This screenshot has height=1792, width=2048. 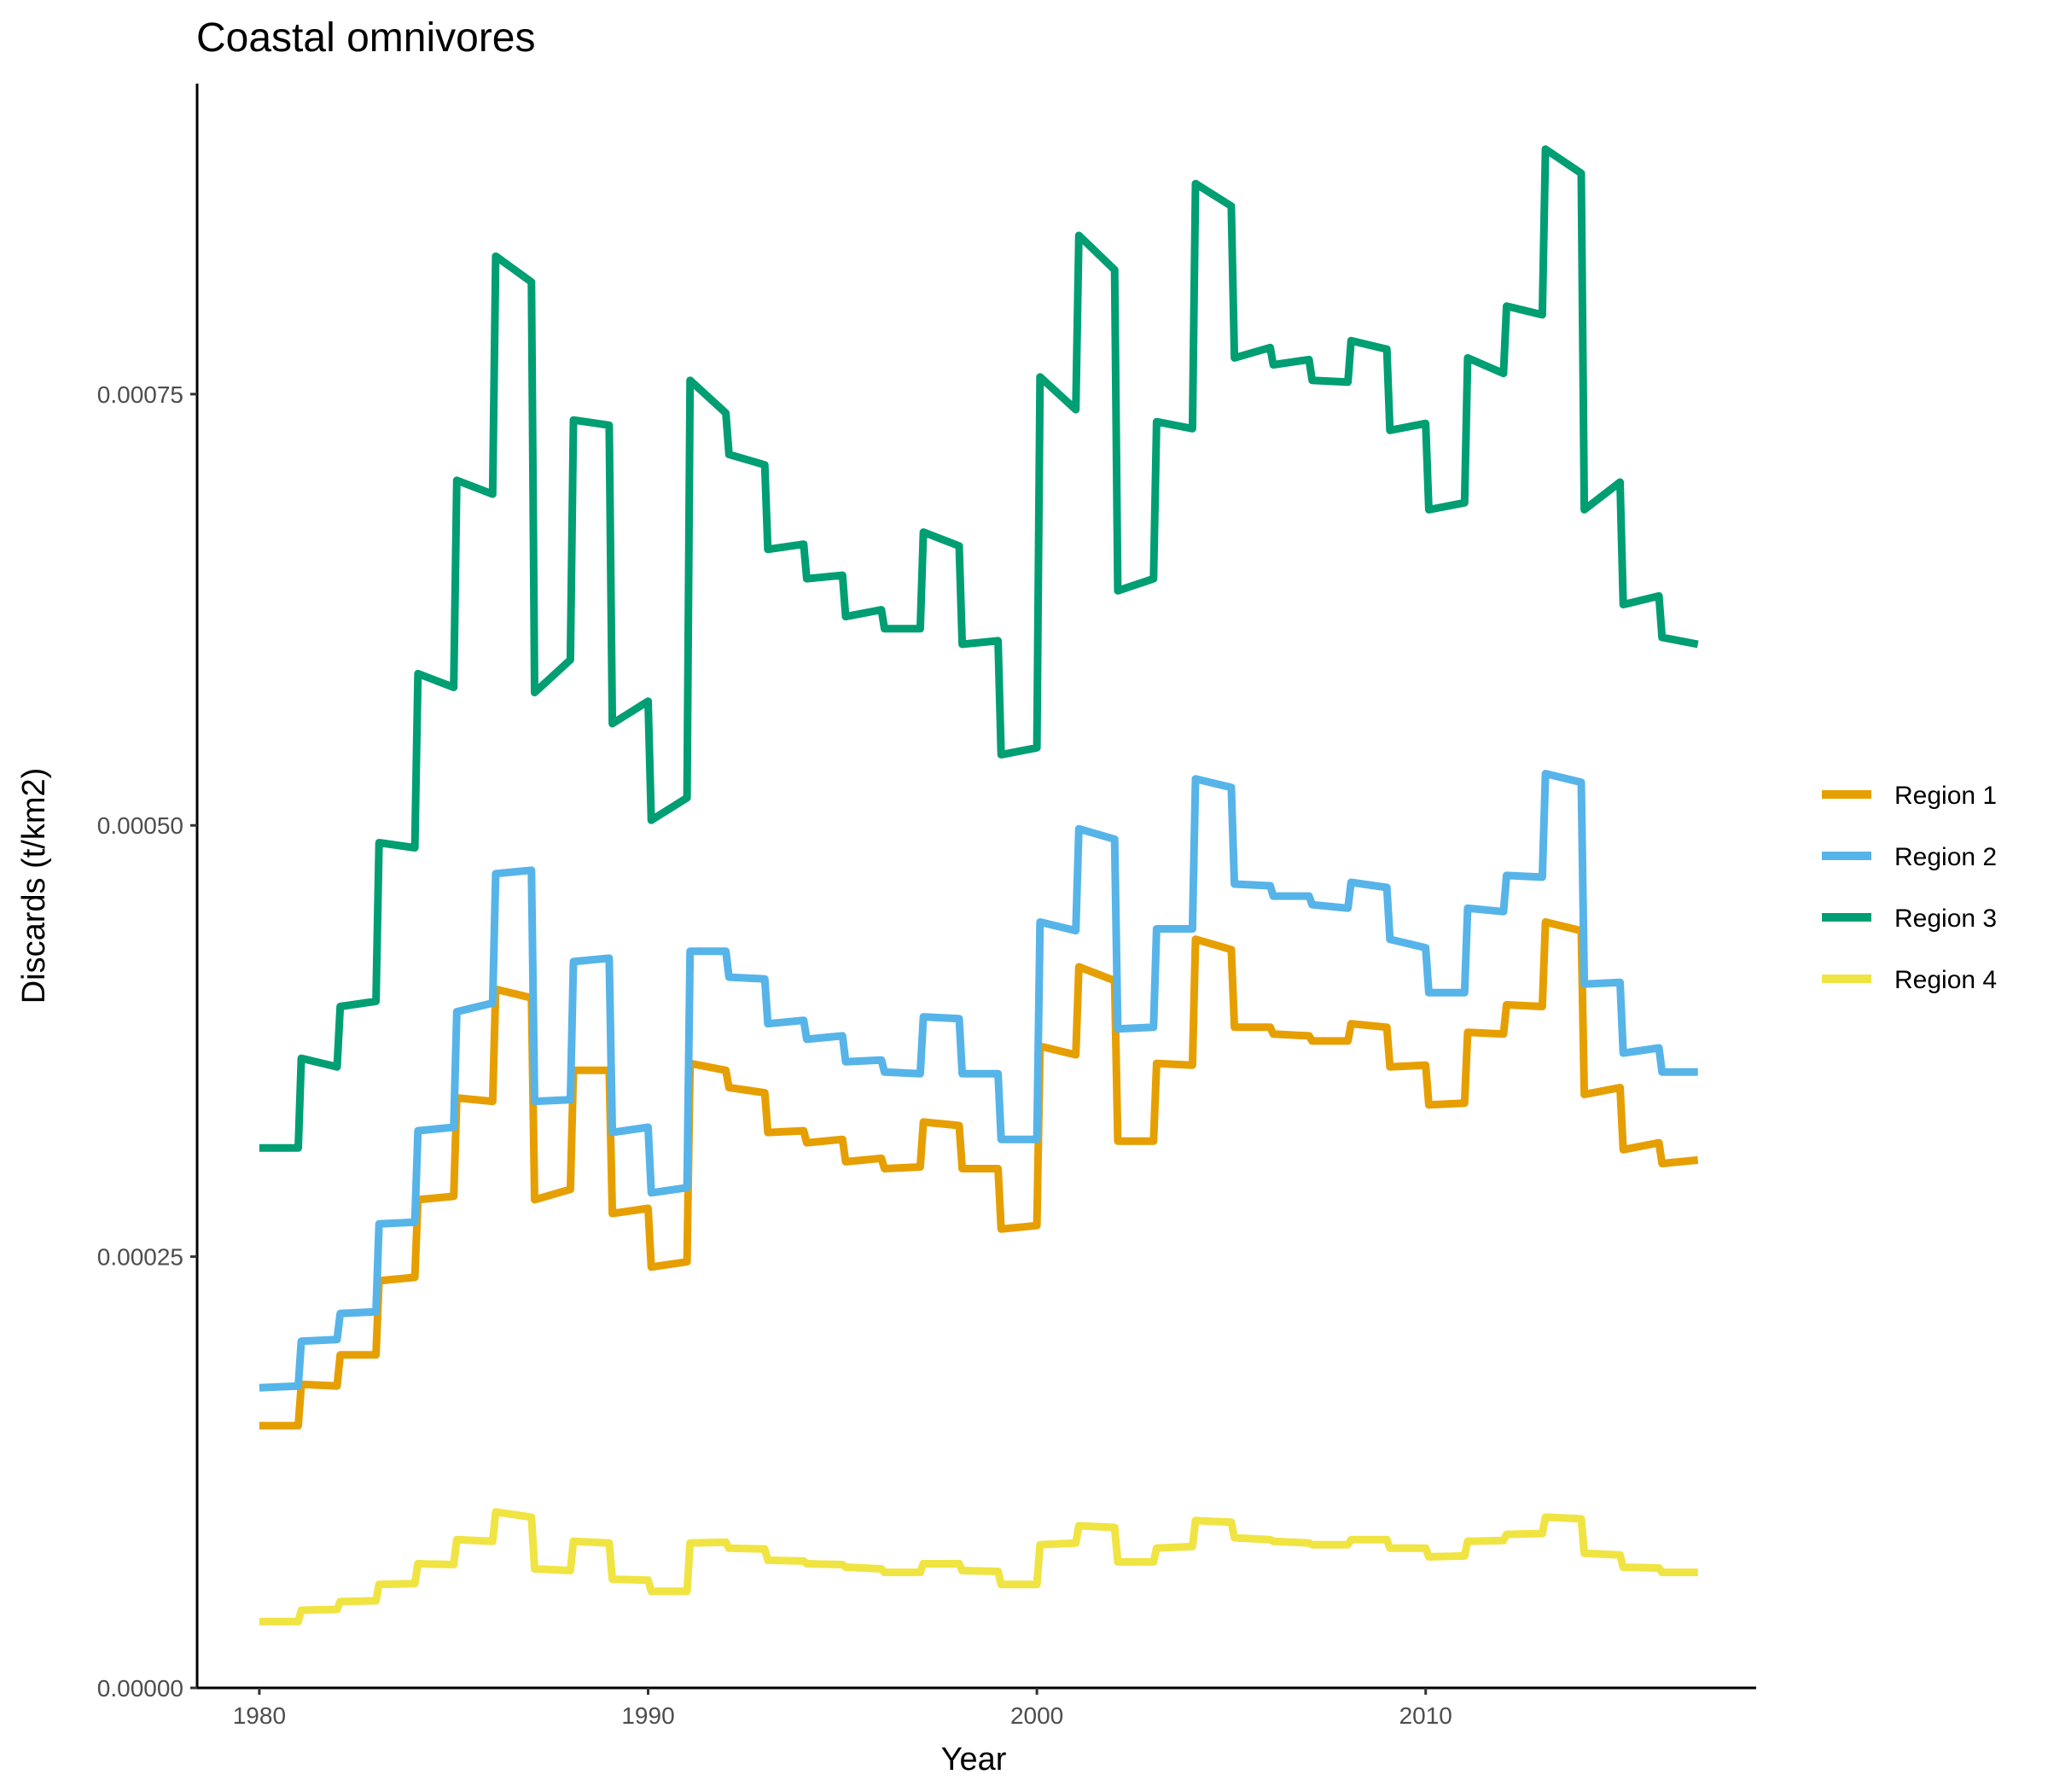 I want to click on y-tick-label: 0.00025, so click(x=140, y=1257).